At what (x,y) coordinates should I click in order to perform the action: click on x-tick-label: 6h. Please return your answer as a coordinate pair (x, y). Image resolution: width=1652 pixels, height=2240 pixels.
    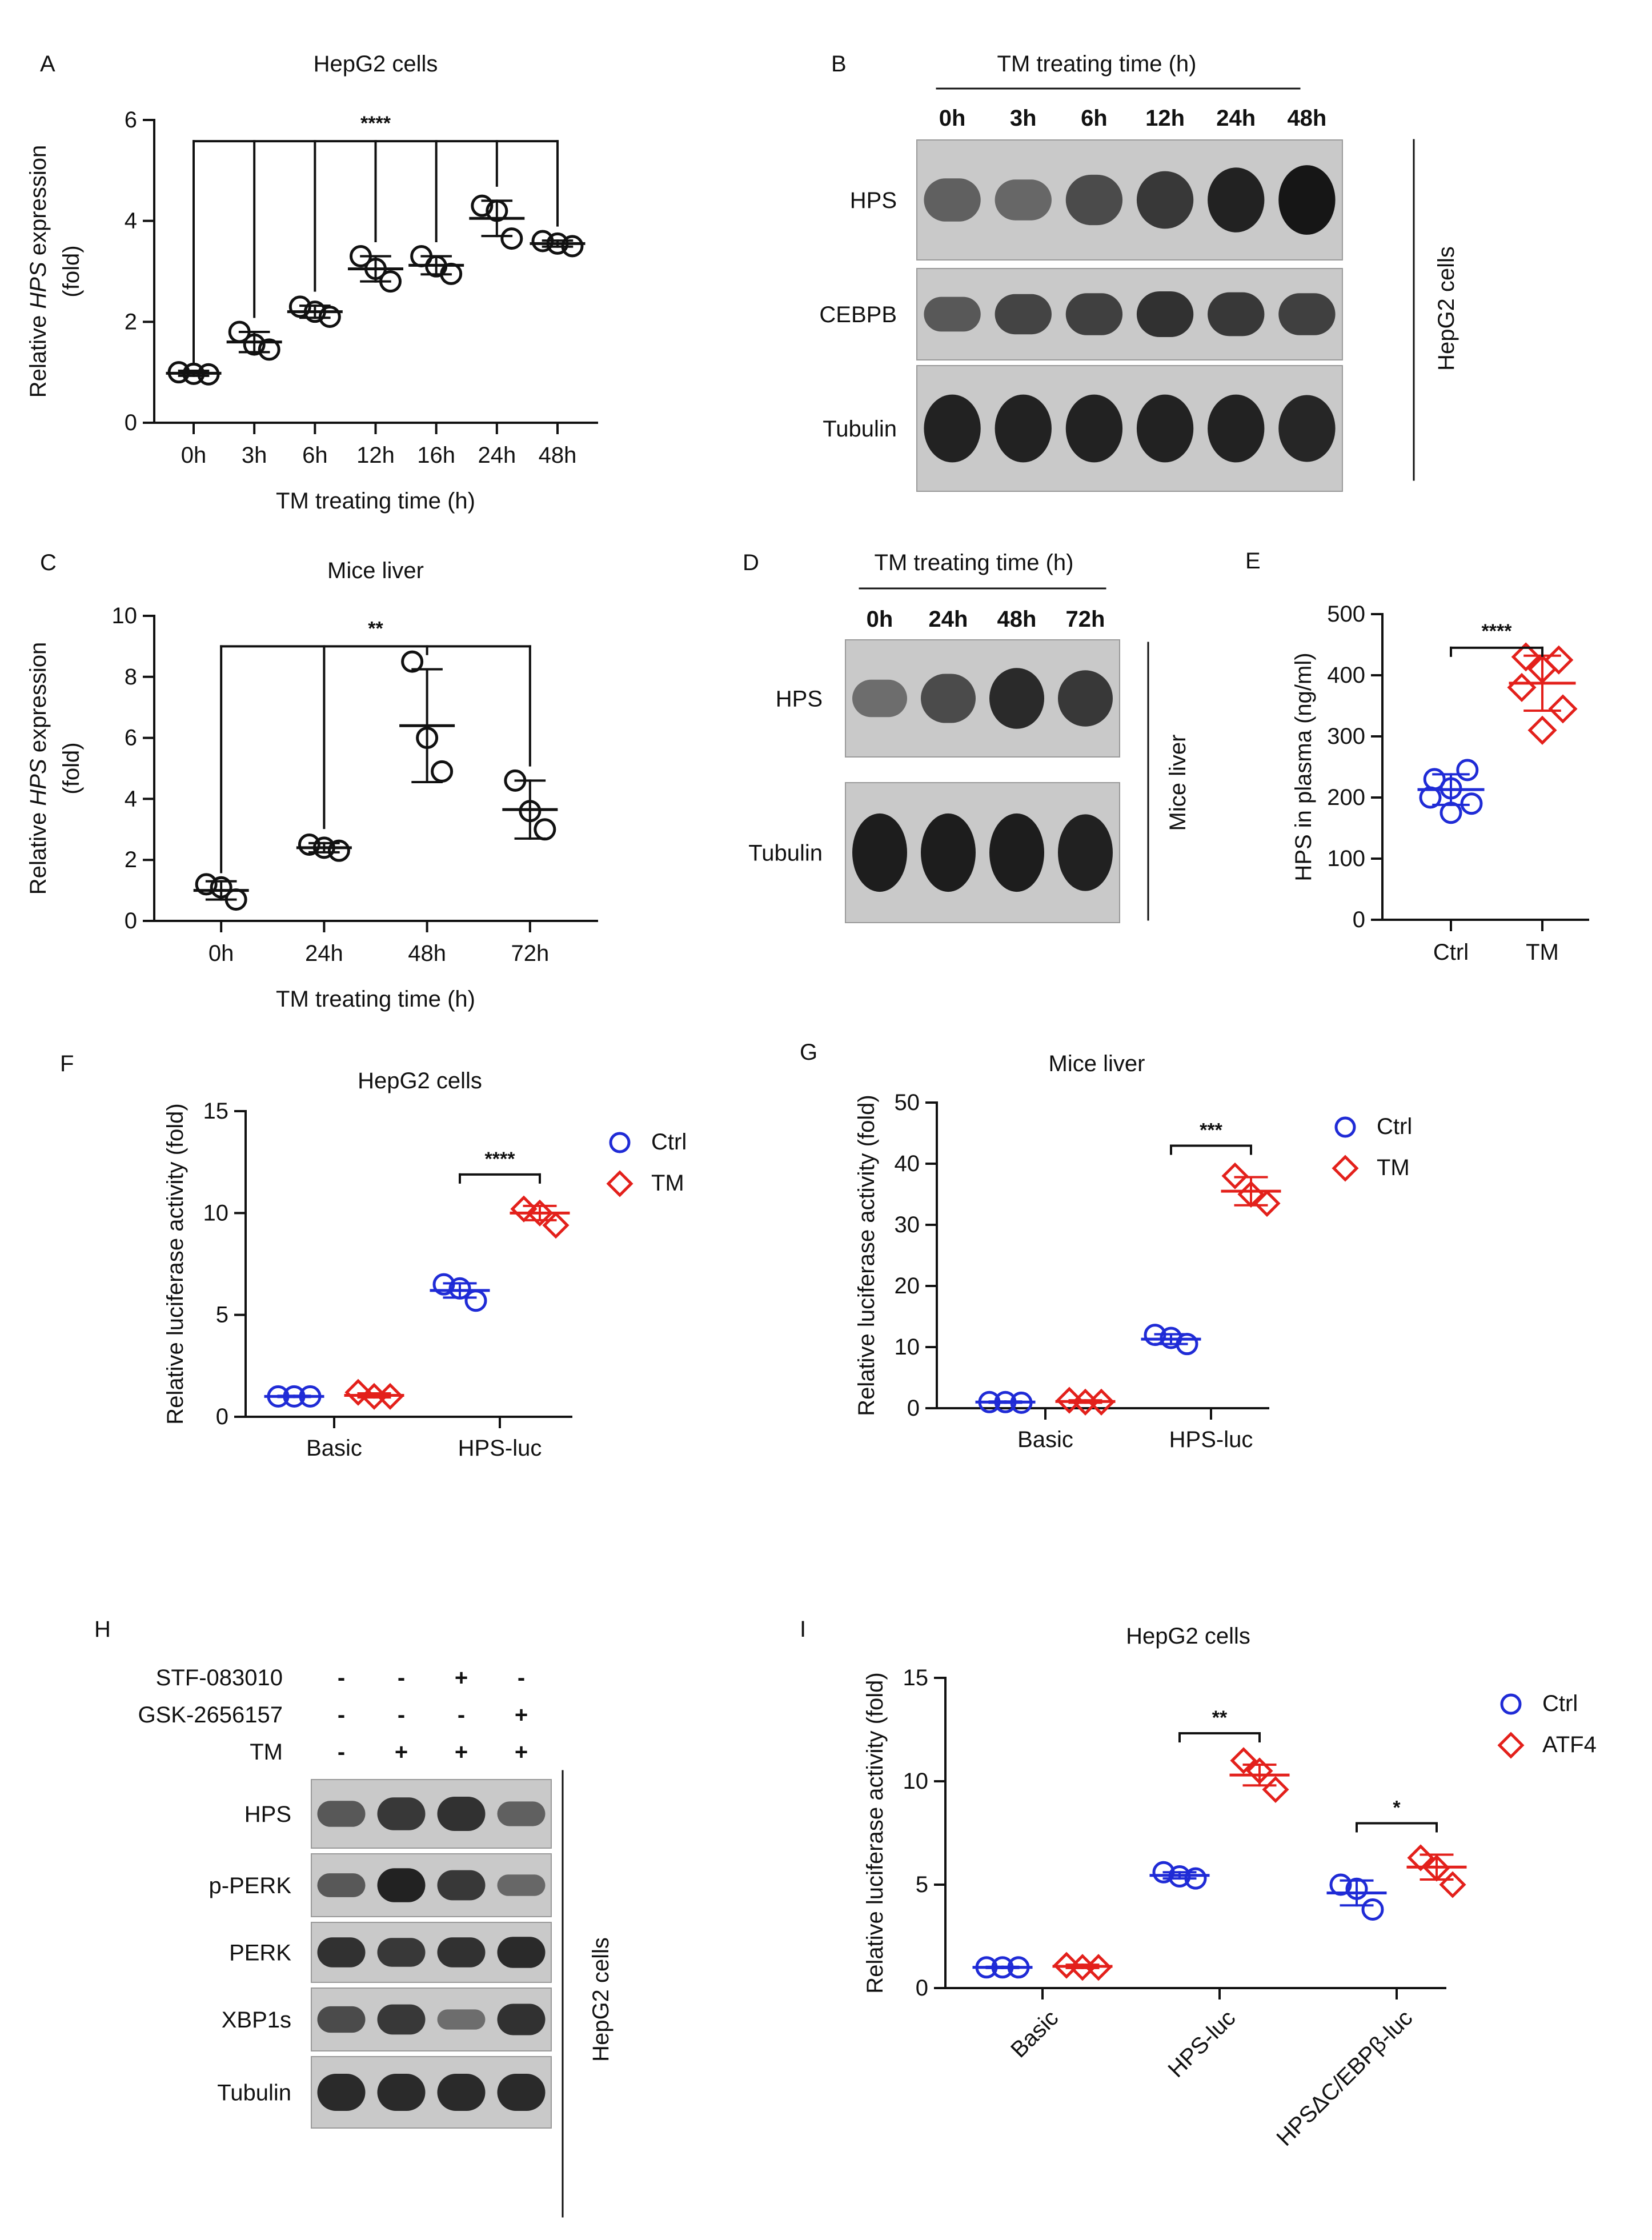
    Looking at the image, I should click on (315, 455).